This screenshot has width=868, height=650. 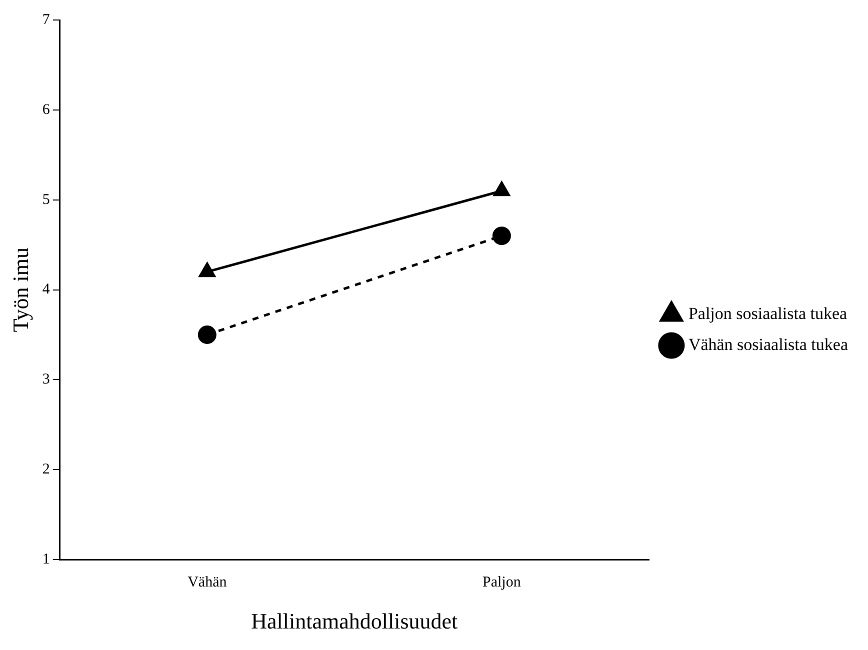 I want to click on y-axis-title: Työn imu, so click(x=20, y=289).